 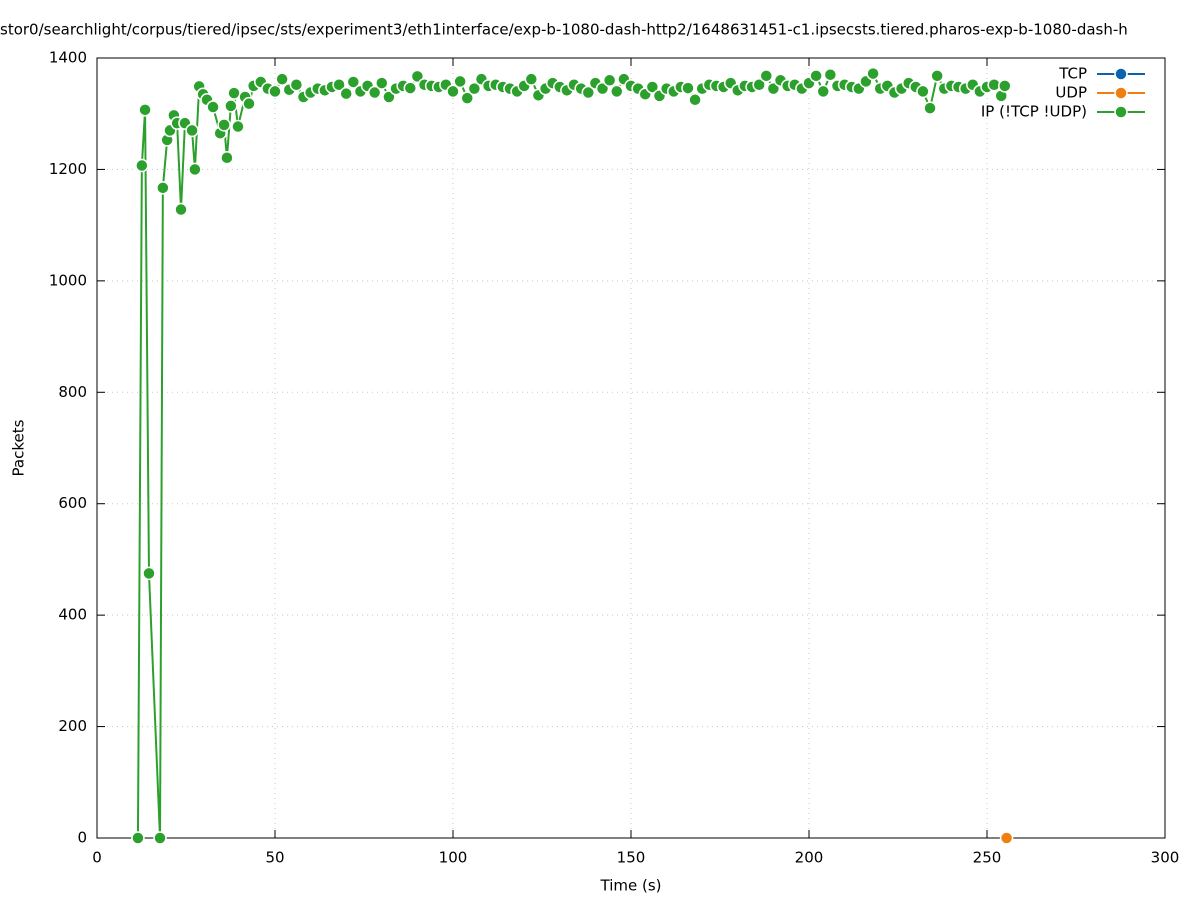 What do you see at coordinates (1072, 74) in the screenshot?
I see `legend-label: TCP` at bounding box center [1072, 74].